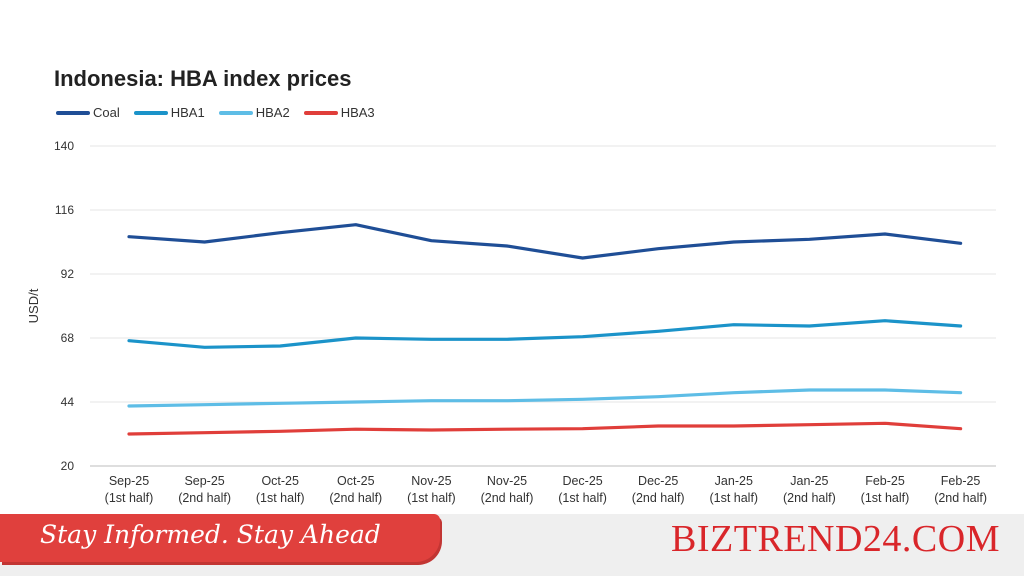 The height and width of the screenshot is (576, 1024). I want to click on series-line-hba3, so click(545, 428).